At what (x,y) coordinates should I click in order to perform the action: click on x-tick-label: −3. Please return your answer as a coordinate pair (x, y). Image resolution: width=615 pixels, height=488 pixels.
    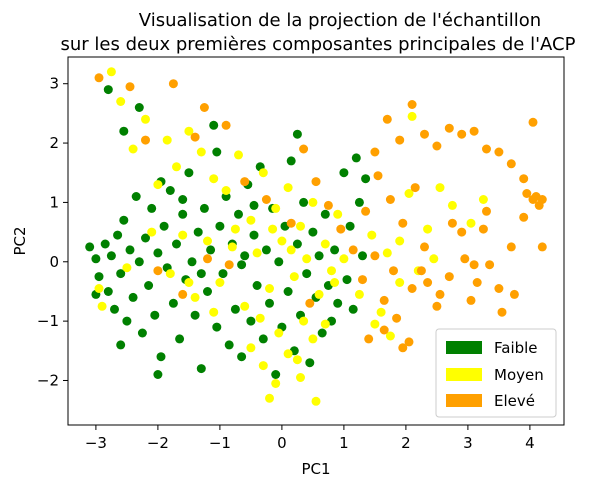
    Looking at the image, I should click on (96, 443).